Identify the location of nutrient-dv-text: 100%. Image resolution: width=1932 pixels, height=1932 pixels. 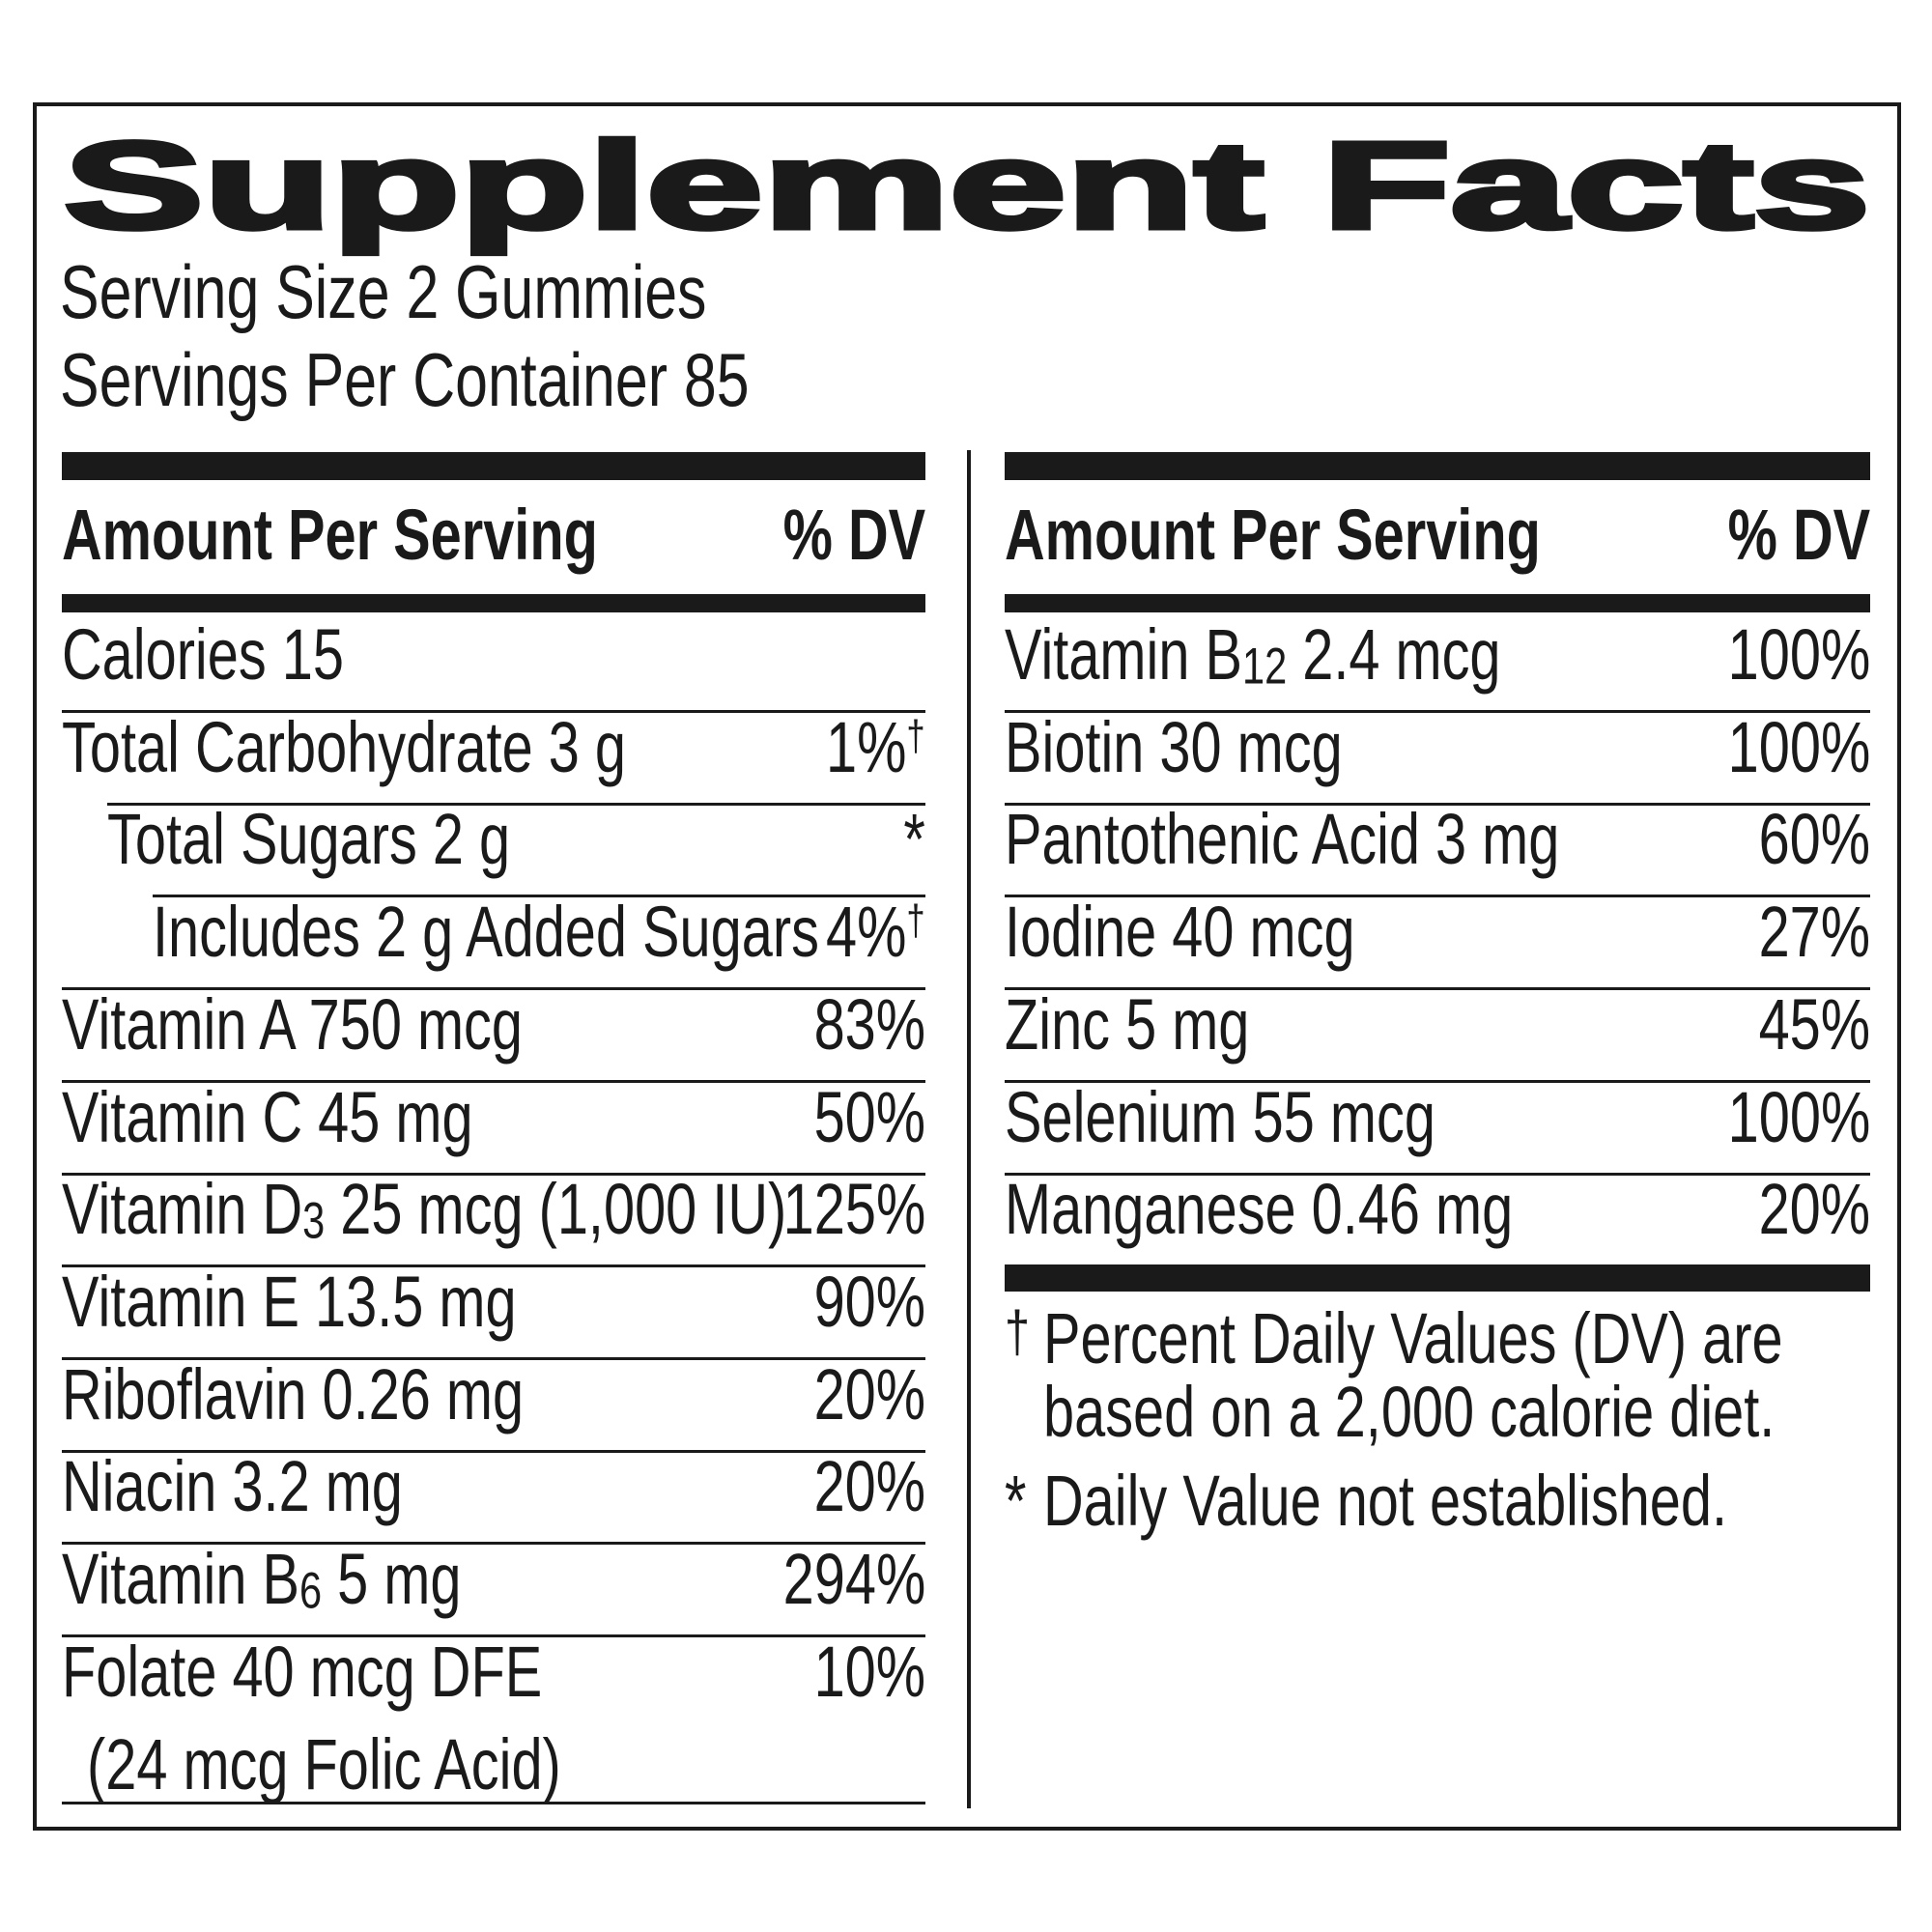
(1798, 1117).